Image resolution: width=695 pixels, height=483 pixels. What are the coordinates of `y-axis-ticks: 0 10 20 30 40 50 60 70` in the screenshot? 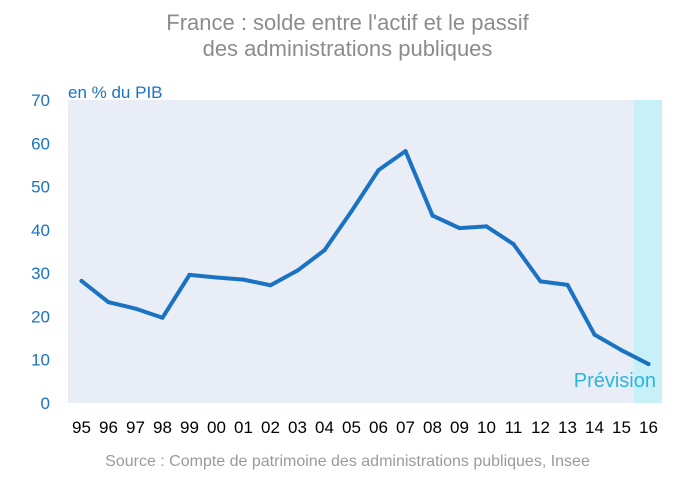 It's located at (40, 252).